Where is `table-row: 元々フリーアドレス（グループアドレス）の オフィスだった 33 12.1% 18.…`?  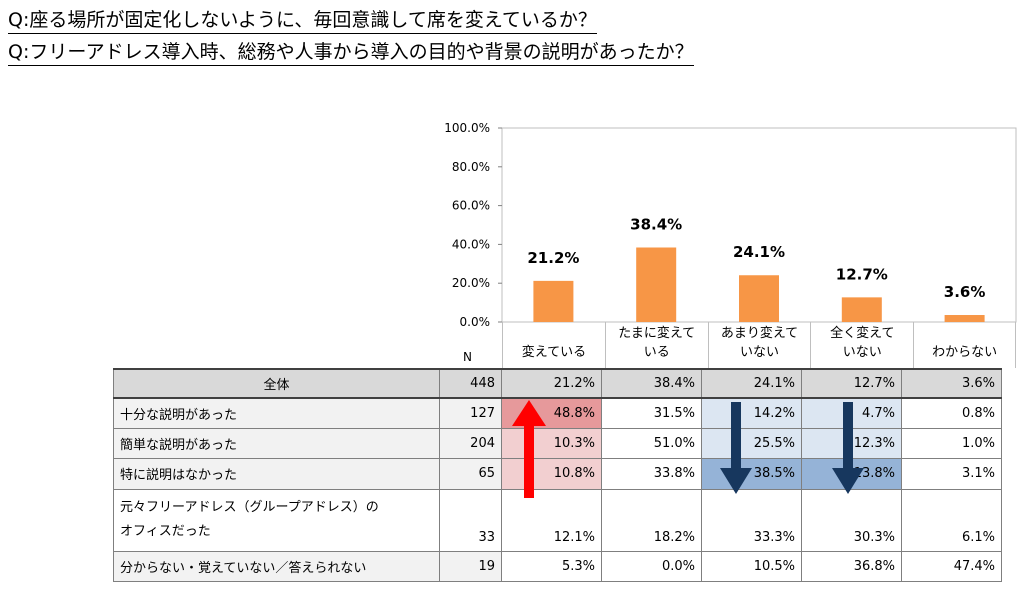
table-row: 元々フリーアドレス（グループアドレス）の オフィスだった 33 12.1% 18.… is located at coordinates (557, 520).